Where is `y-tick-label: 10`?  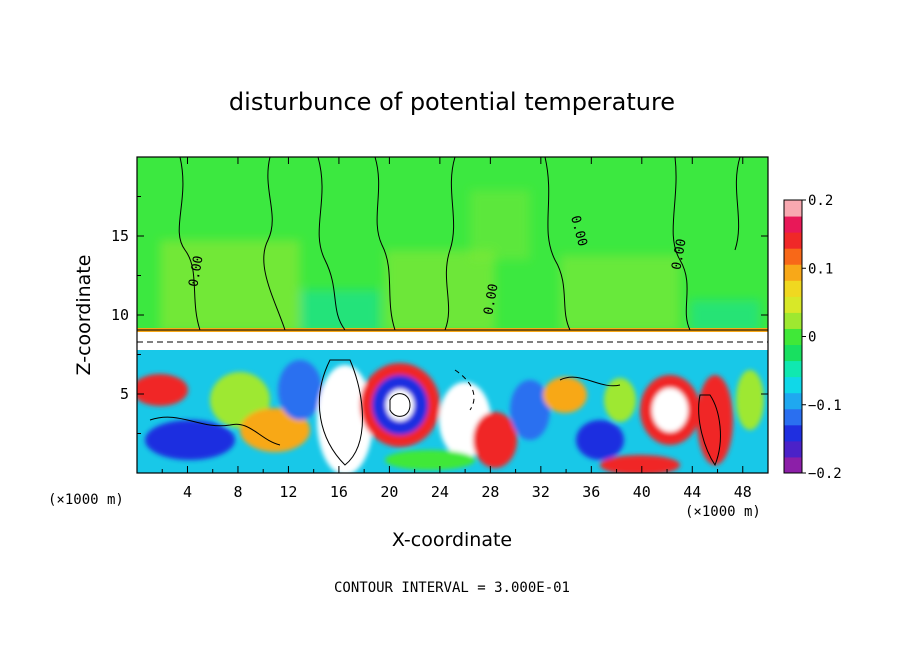
y-tick-label: 10 is located at coordinates (120, 315).